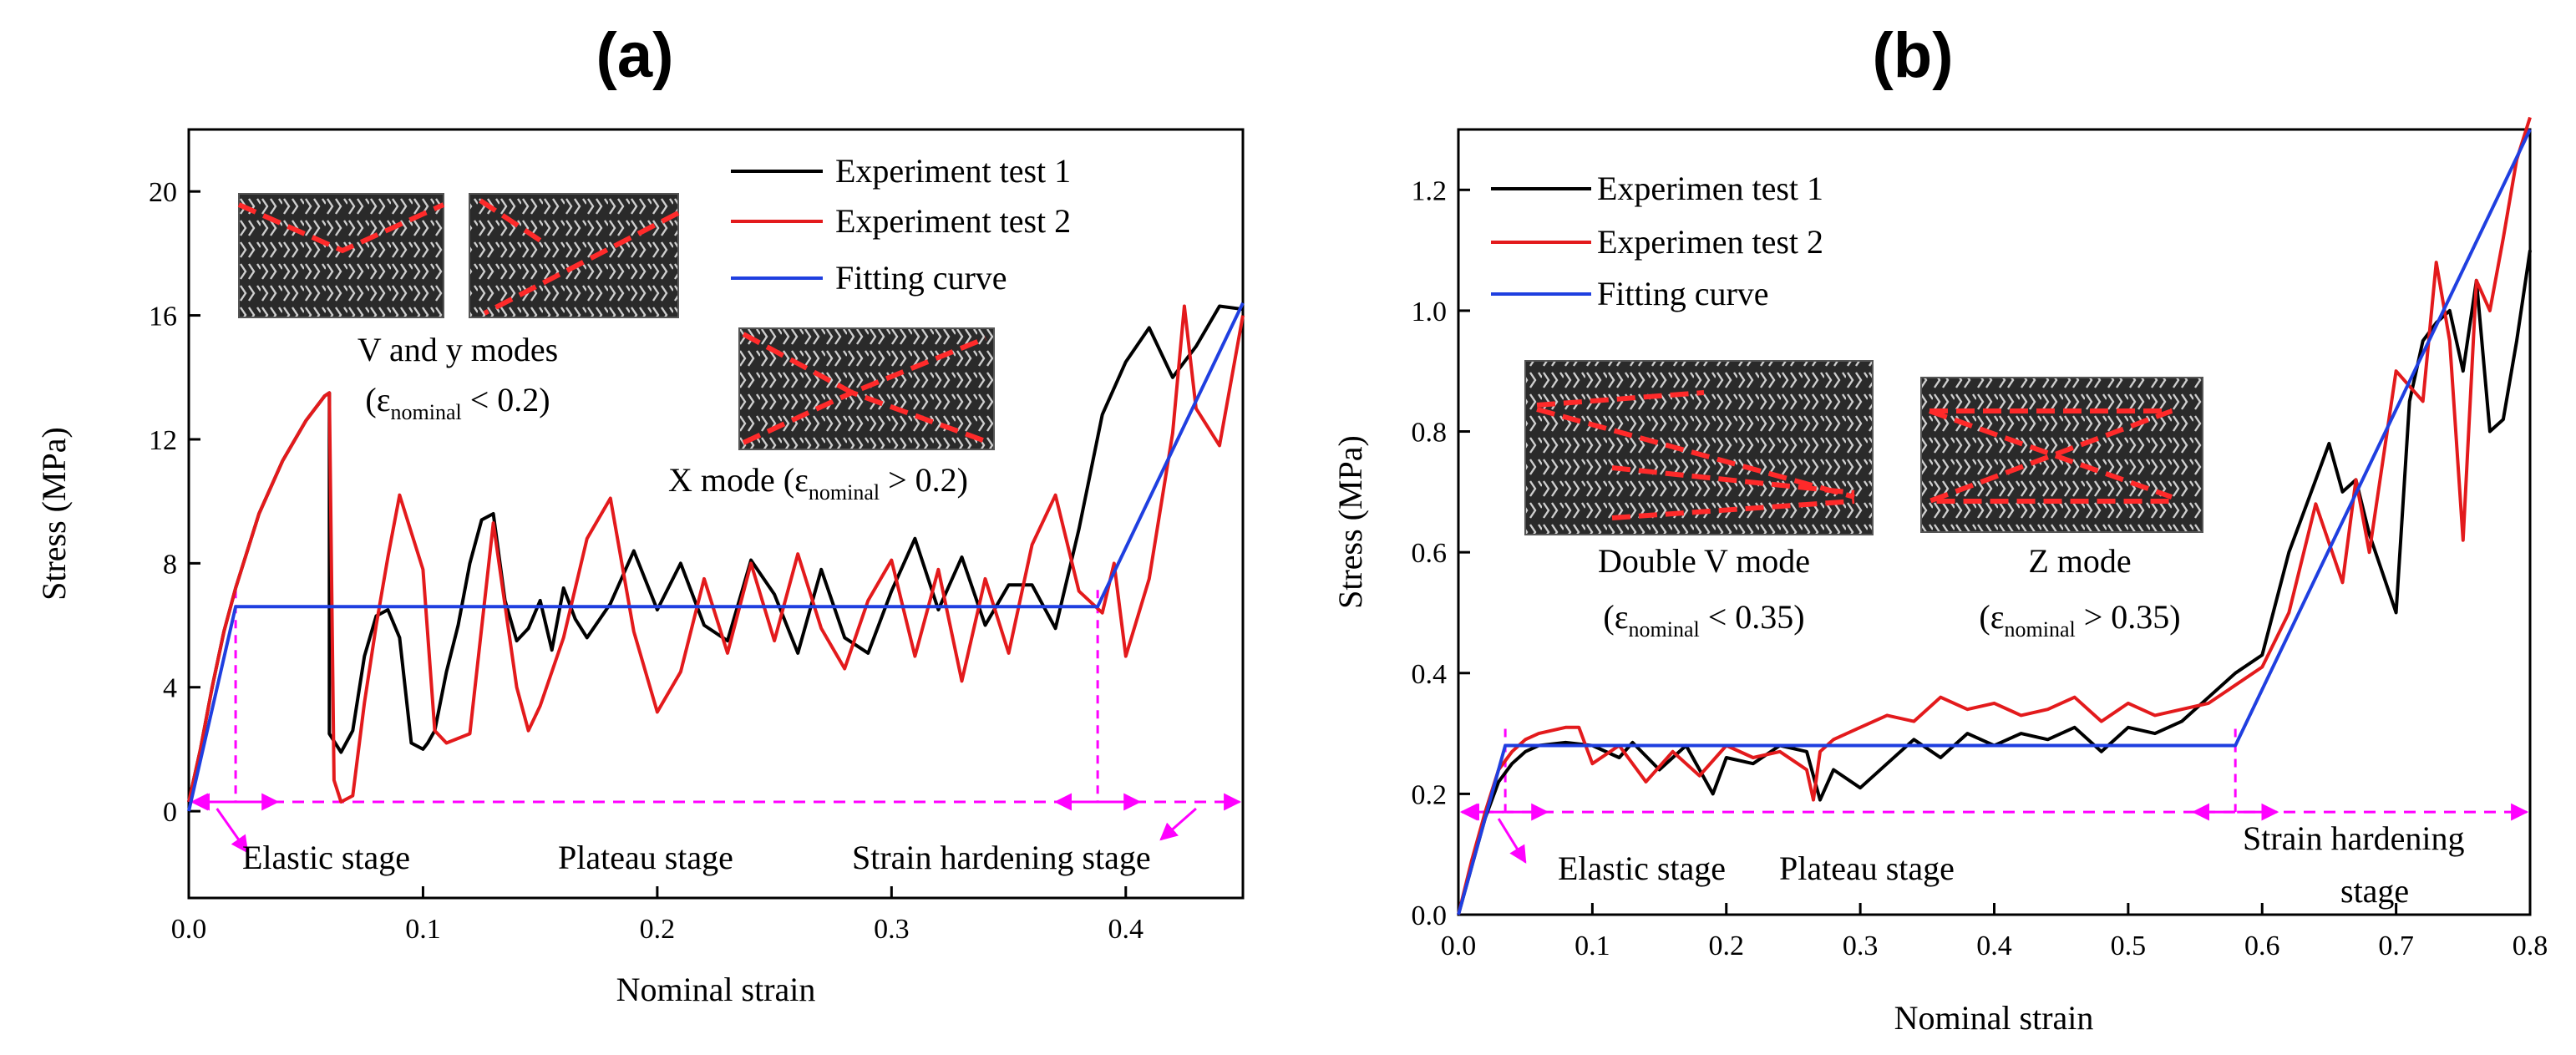 This screenshot has width=2576, height=1055. Describe the element at coordinates (1703, 620) in the screenshot. I see `double-v-mode-condition: (εnominal < 0.35)` at that location.